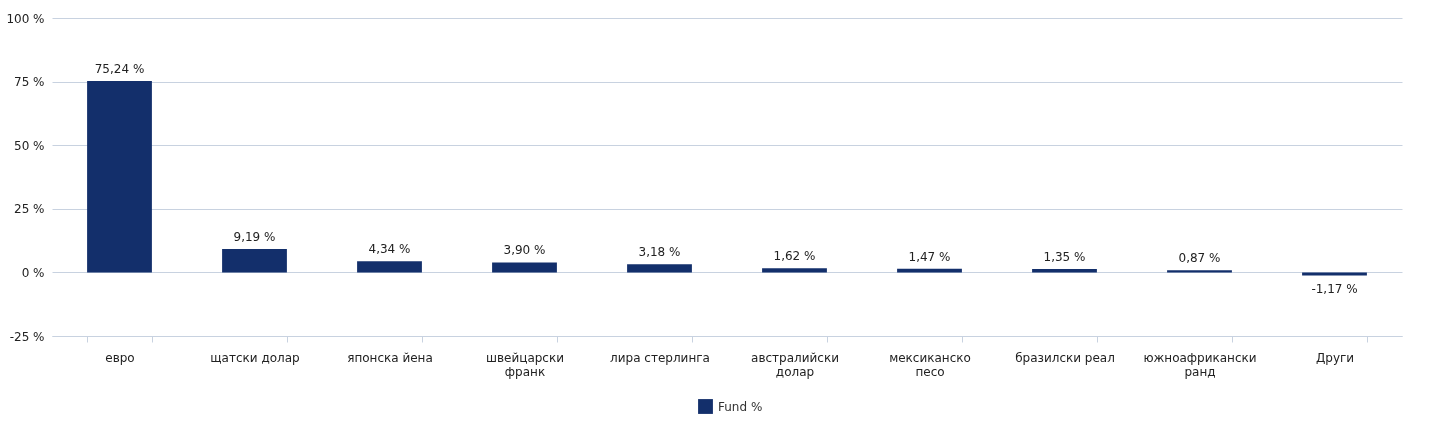 The image size is (1449, 423). I want to click on data-label: 9,19 %, so click(254, 237).